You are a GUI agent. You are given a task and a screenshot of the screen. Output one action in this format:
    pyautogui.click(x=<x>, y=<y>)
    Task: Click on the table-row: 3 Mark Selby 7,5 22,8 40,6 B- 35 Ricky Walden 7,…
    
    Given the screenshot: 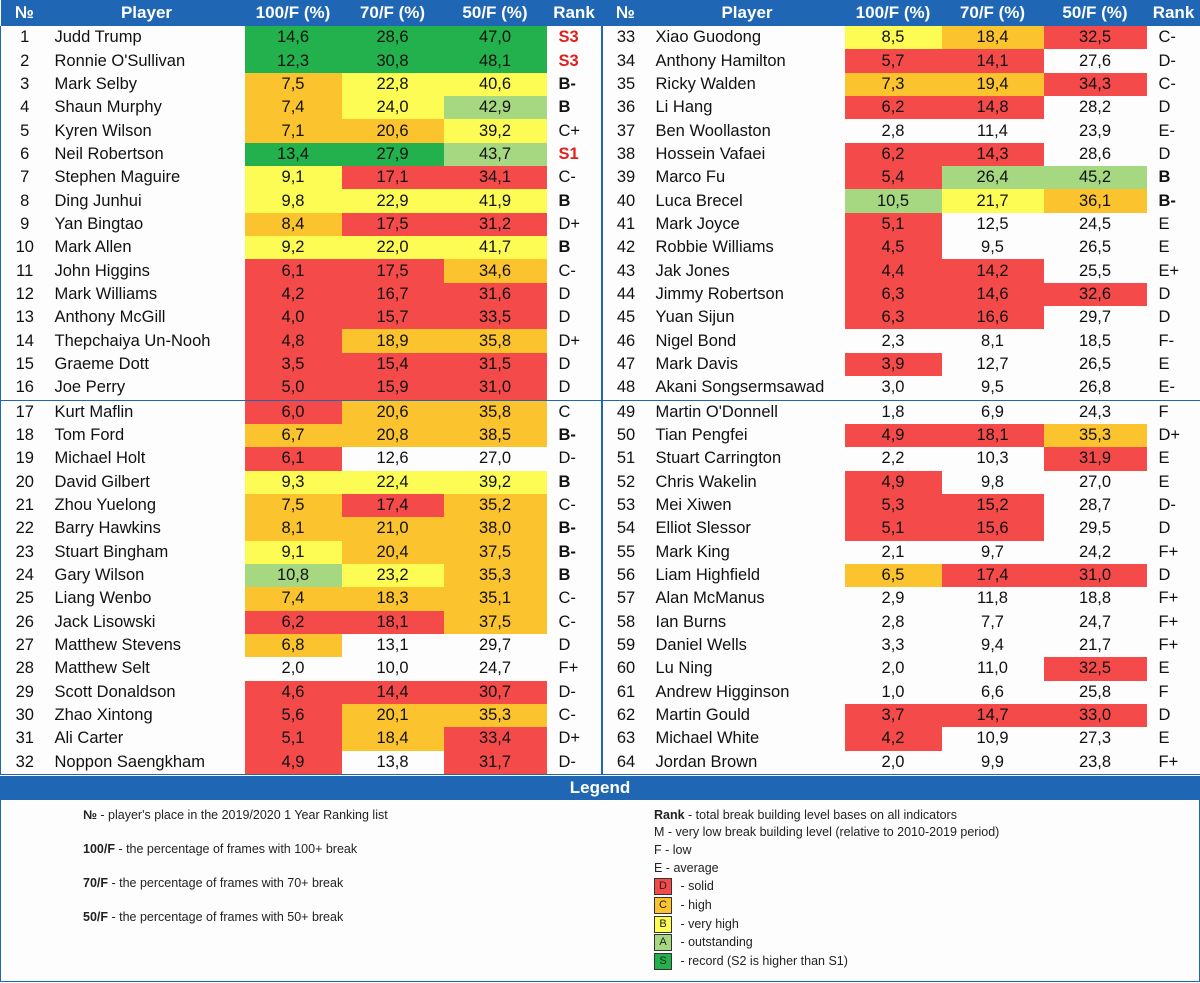 What is the action you would take?
    pyautogui.click(x=600, y=84)
    